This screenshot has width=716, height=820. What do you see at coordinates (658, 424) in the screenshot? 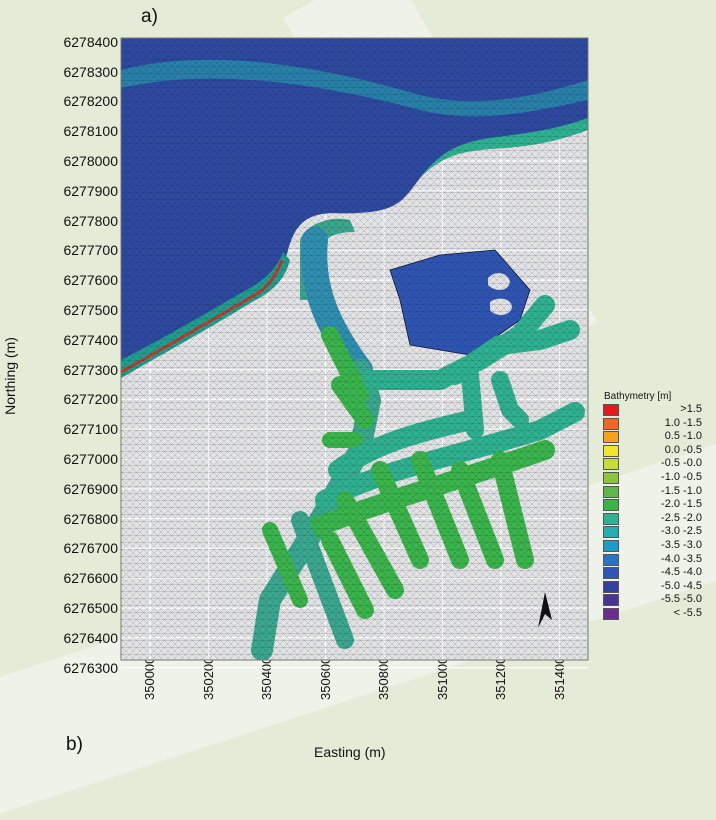
I see `legend-entry: 1.0 -1.5` at bounding box center [658, 424].